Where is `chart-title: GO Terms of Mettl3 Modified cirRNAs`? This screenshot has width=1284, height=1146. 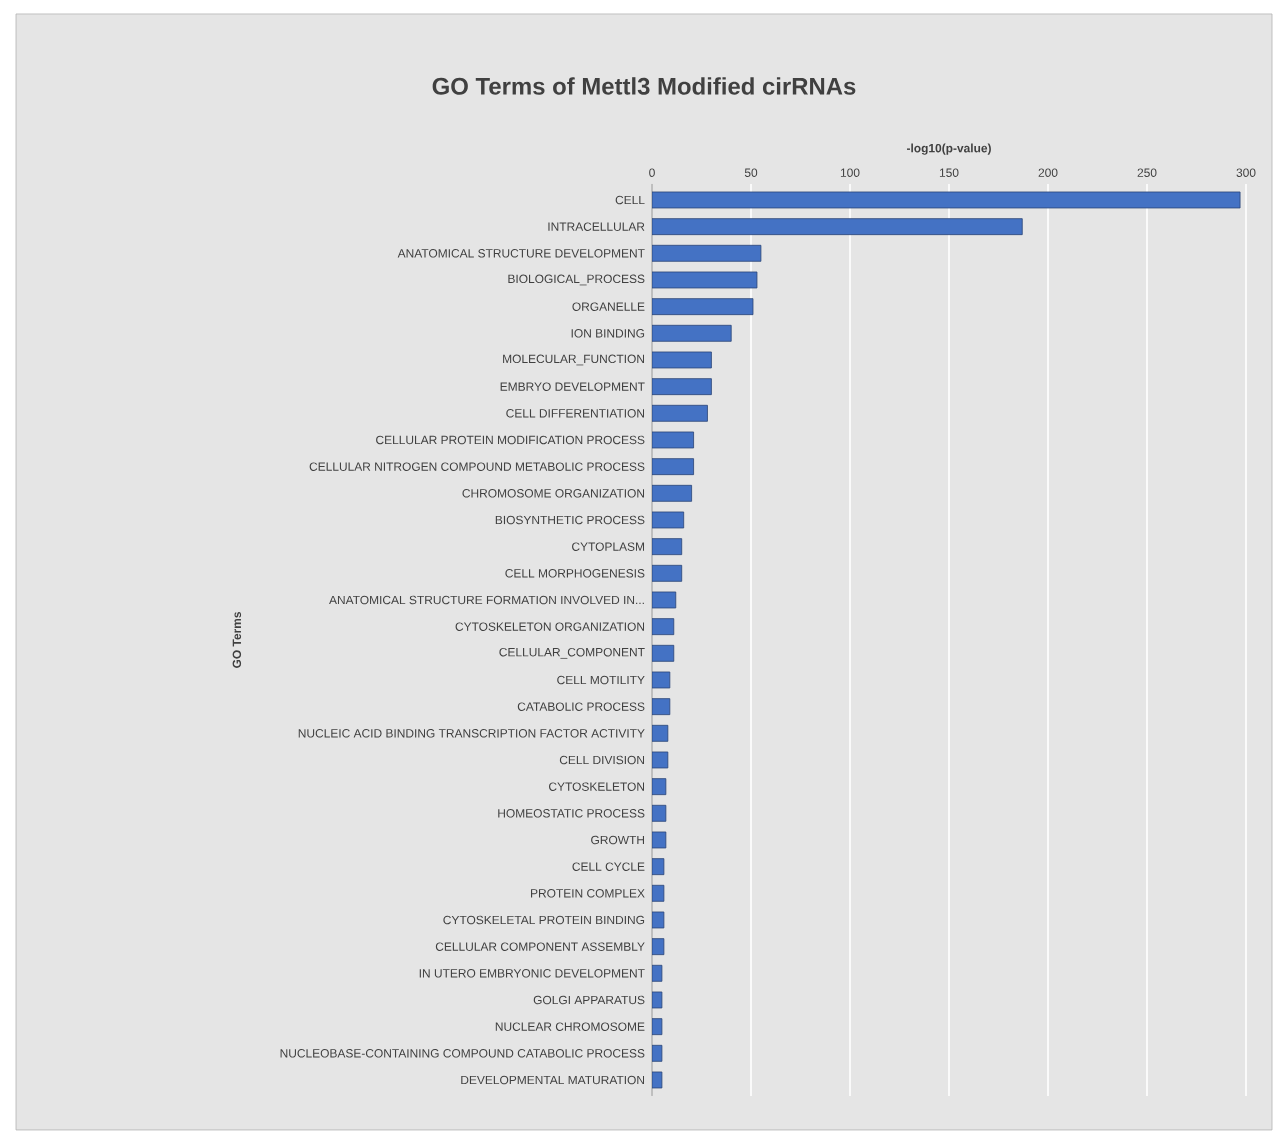
chart-title: GO Terms of Mettl3 Modified cirRNAs is located at coordinates (644, 86).